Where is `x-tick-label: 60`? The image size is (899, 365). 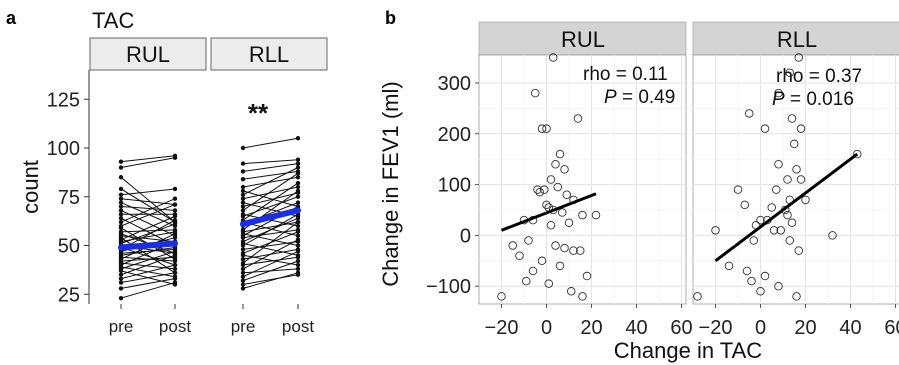
x-tick-label: 60 is located at coordinates (681, 328).